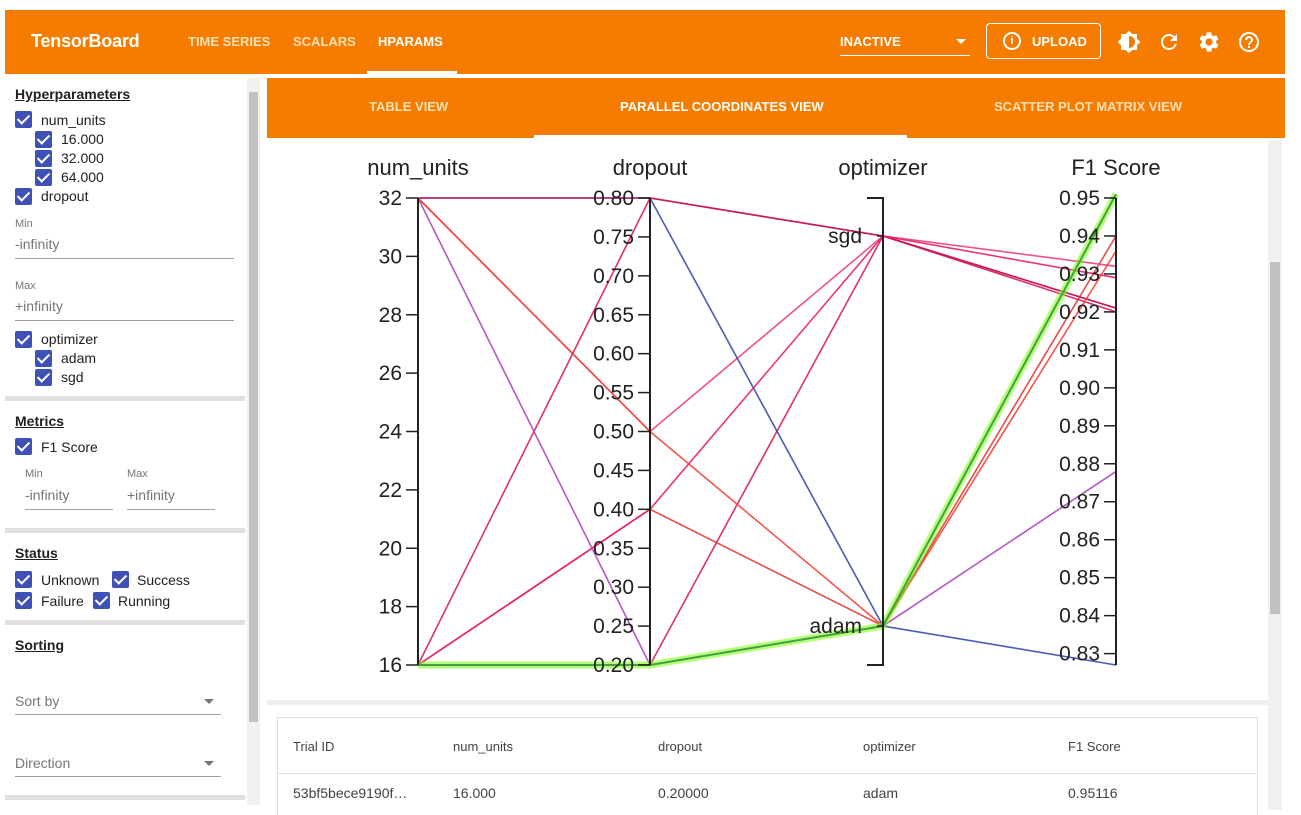 Image resolution: width=1301 pixels, height=815 pixels. What do you see at coordinates (39, 306) in the screenshot?
I see `dropout-max-input: +infinity` at bounding box center [39, 306].